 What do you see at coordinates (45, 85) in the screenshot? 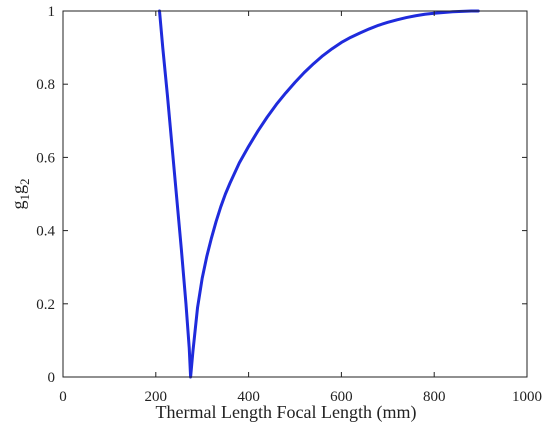
I see `y-tick-label: 0.8` at bounding box center [45, 85].